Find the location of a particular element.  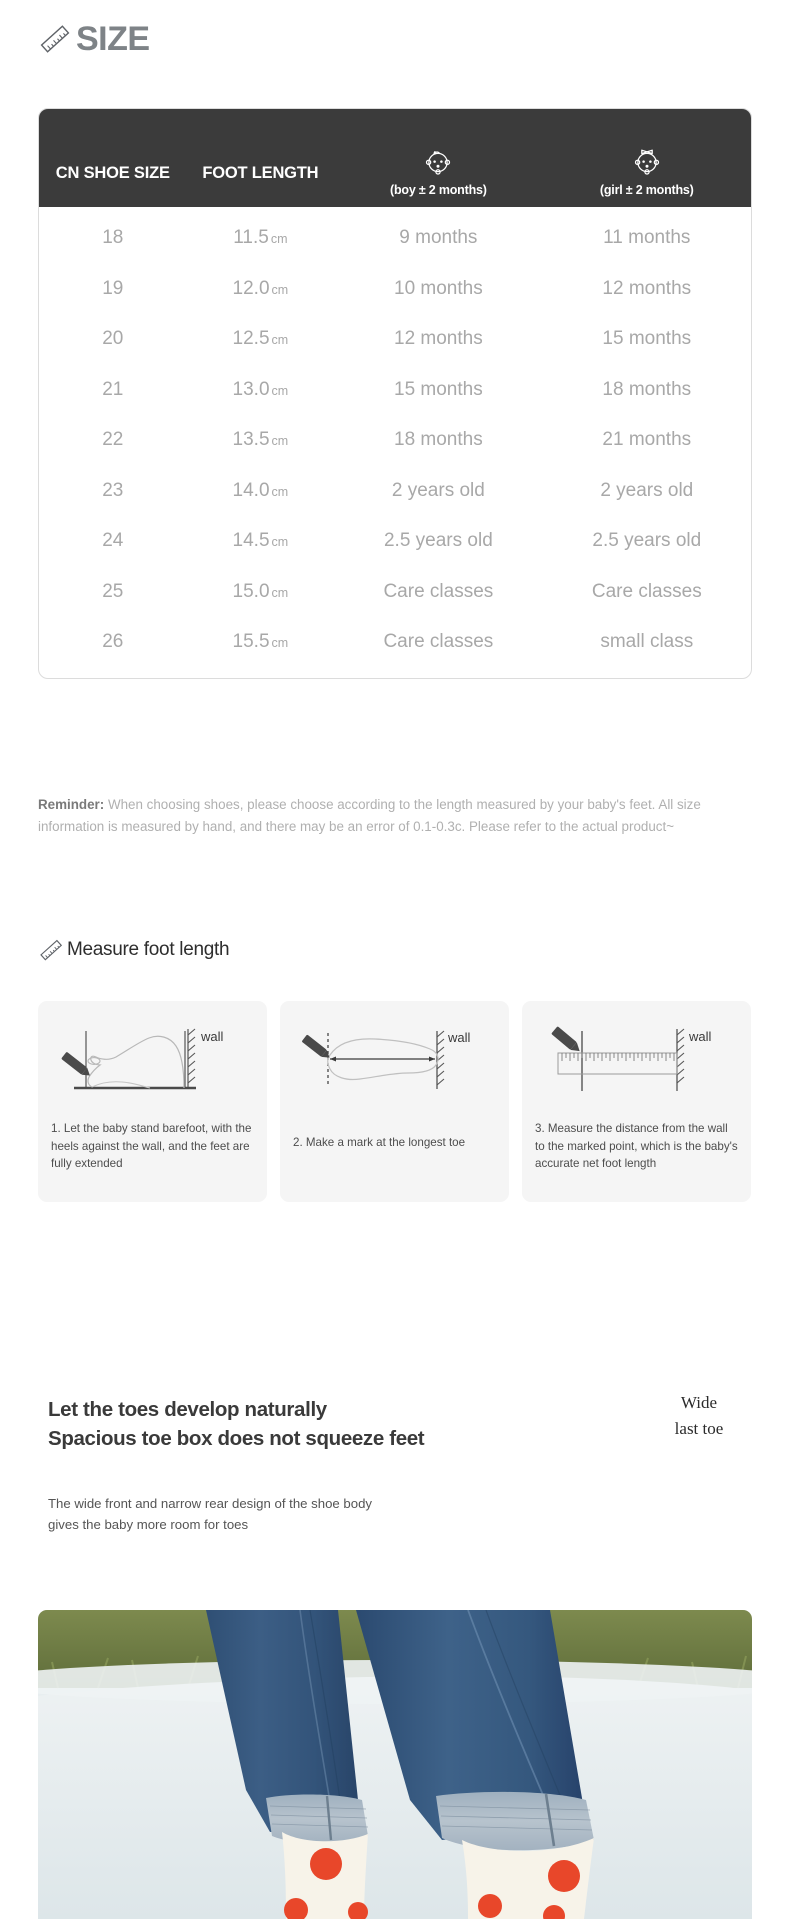

cell-boy-age: 15 months is located at coordinates (438, 389).